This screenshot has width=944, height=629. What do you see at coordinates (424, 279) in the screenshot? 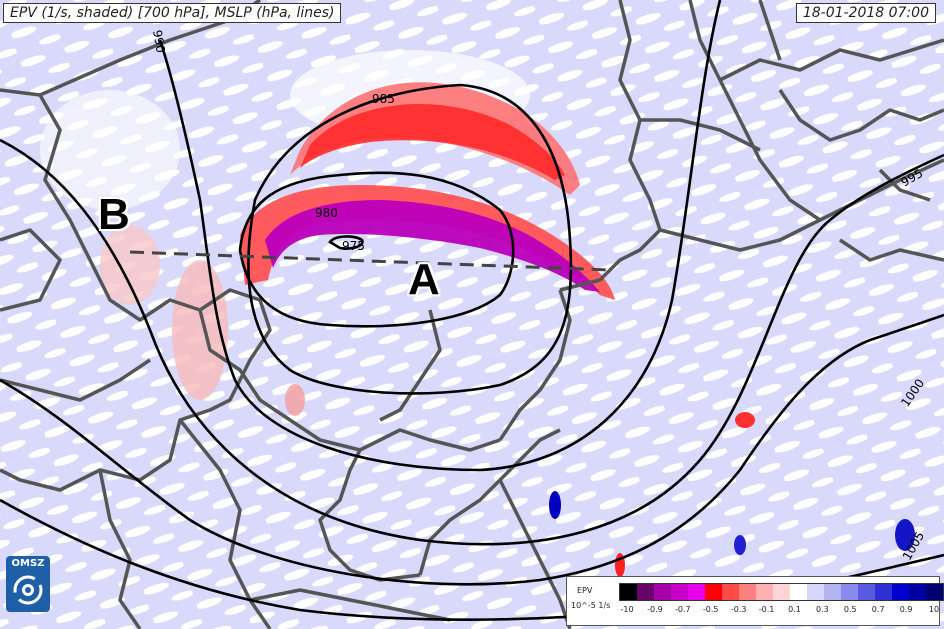
I see `point-label-a: A` at bounding box center [424, 279].